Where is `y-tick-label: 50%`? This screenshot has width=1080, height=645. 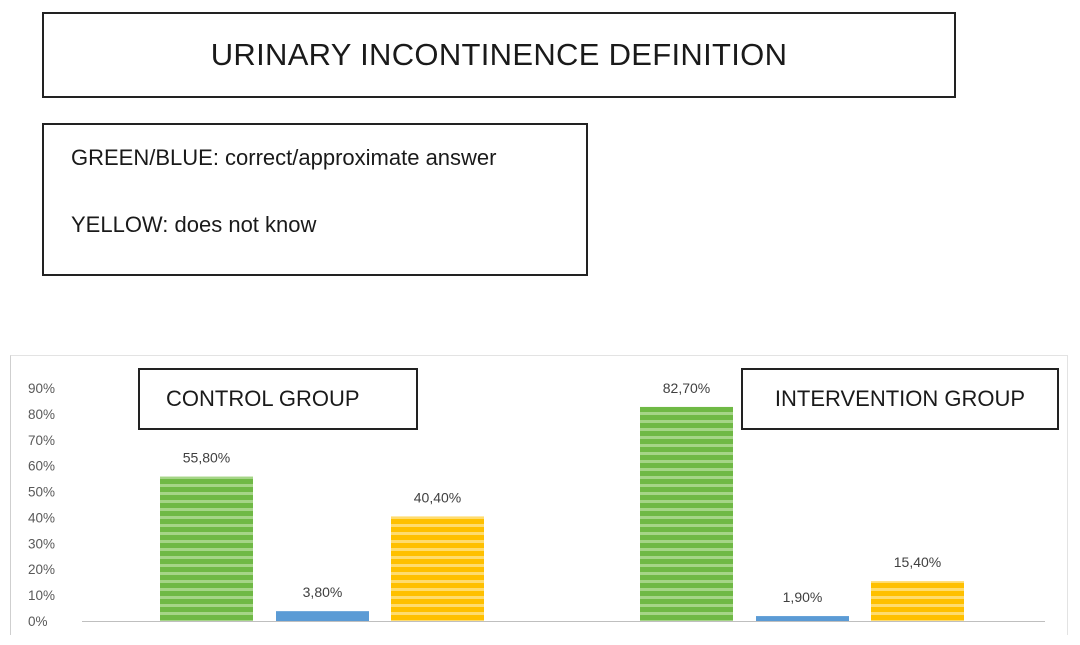 y-tick-label: 50% is located at coordinates (41, 492).